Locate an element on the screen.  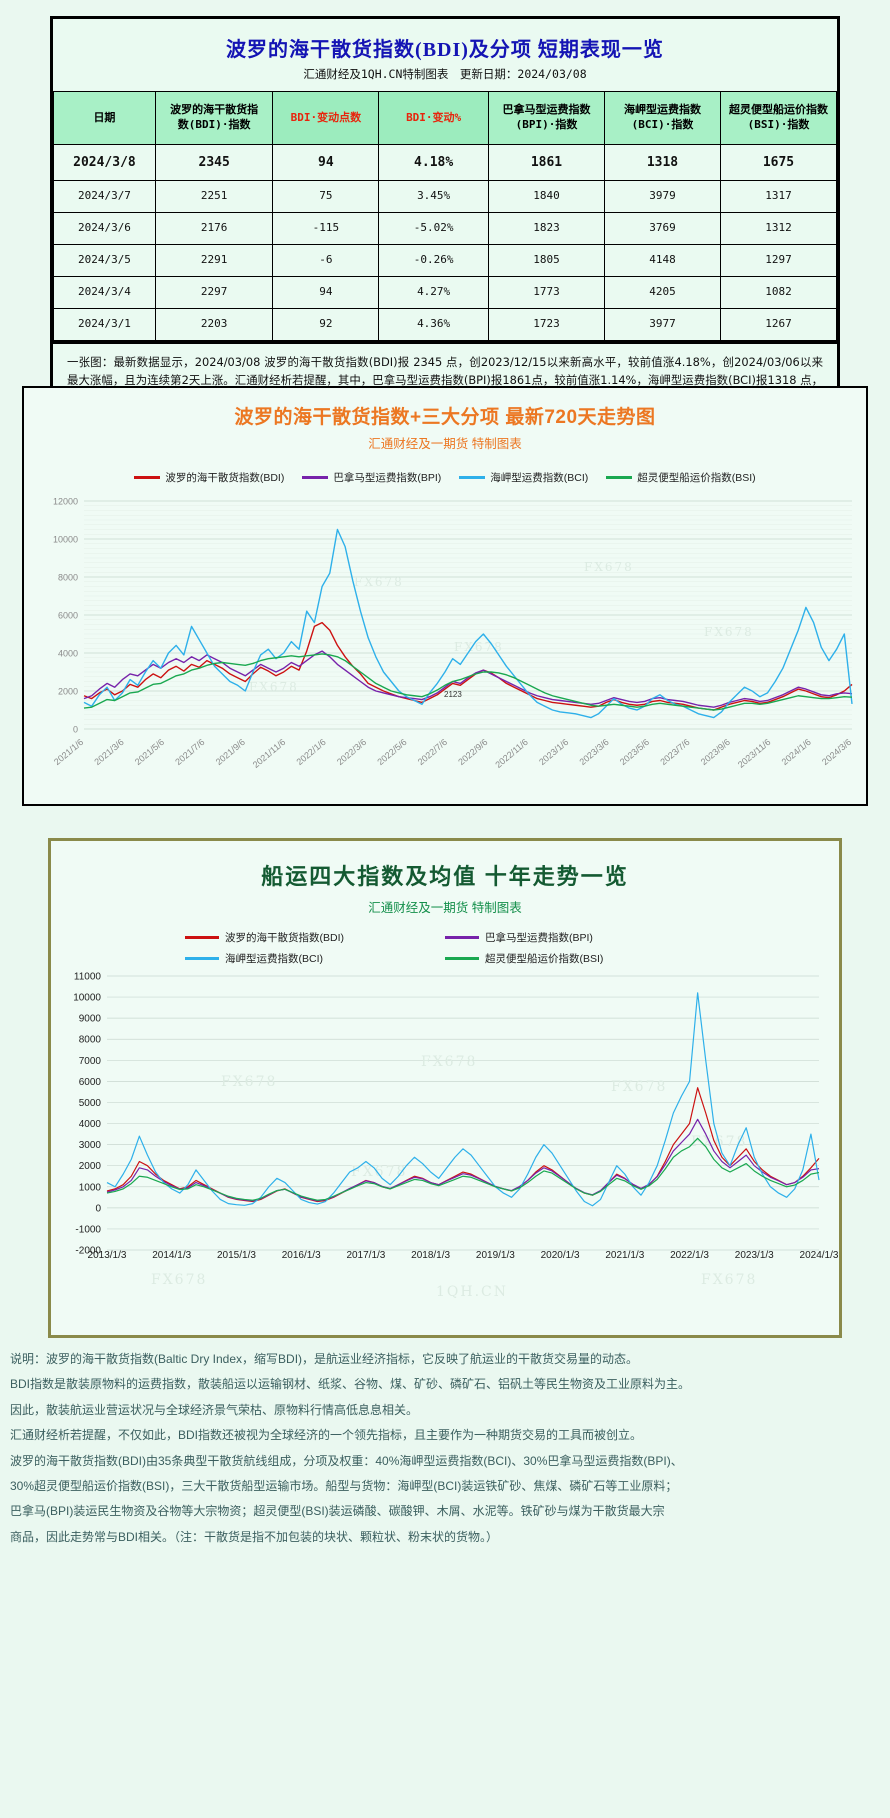
svg-text: 2022/9/6 is located at coordinates (472, 752).